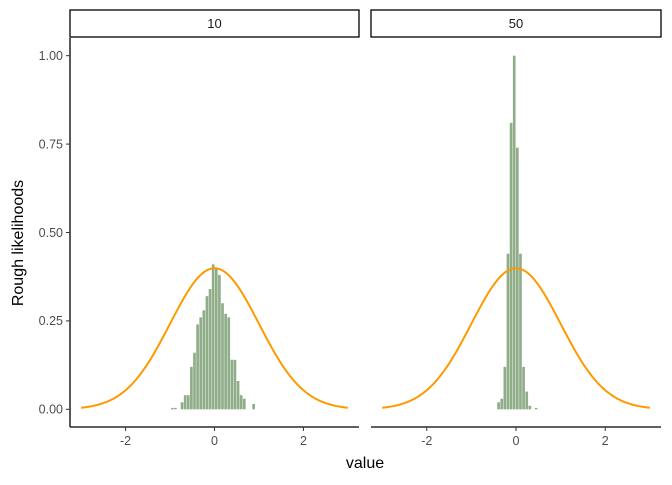 Image resolution: width=672 pixels, height=485 pixels. What do you see at coordinates (365, 463) in the screenshot?
I see `x-axis-title: value` at bounding box center [365, 463].